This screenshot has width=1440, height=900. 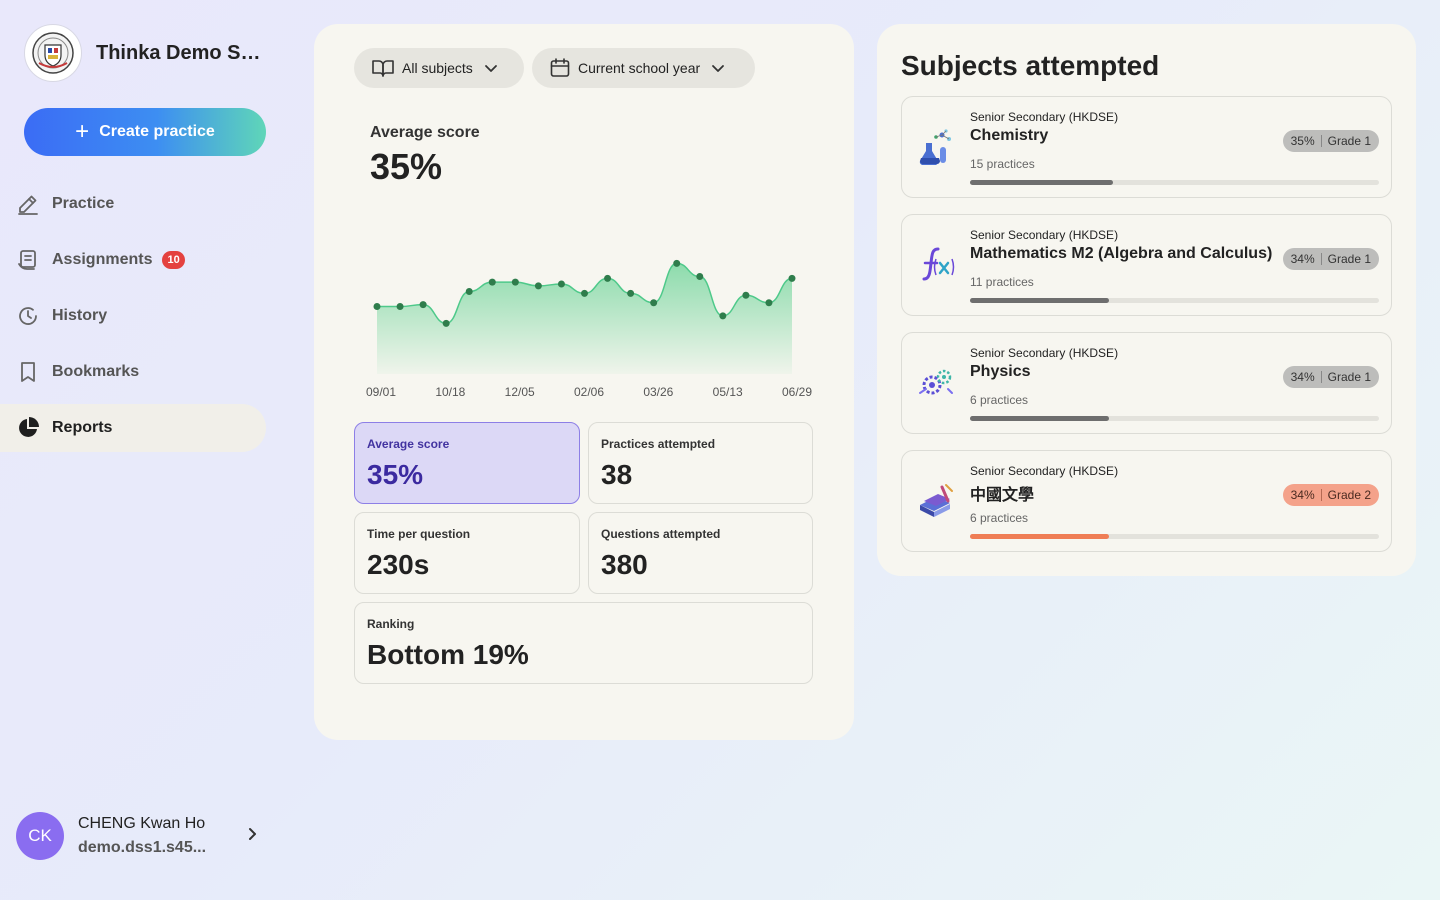 What do you see at coordinates (658, 444) in the screenshot?
I see `stat-label: Practices attempted` at bounding box center [658, 444].